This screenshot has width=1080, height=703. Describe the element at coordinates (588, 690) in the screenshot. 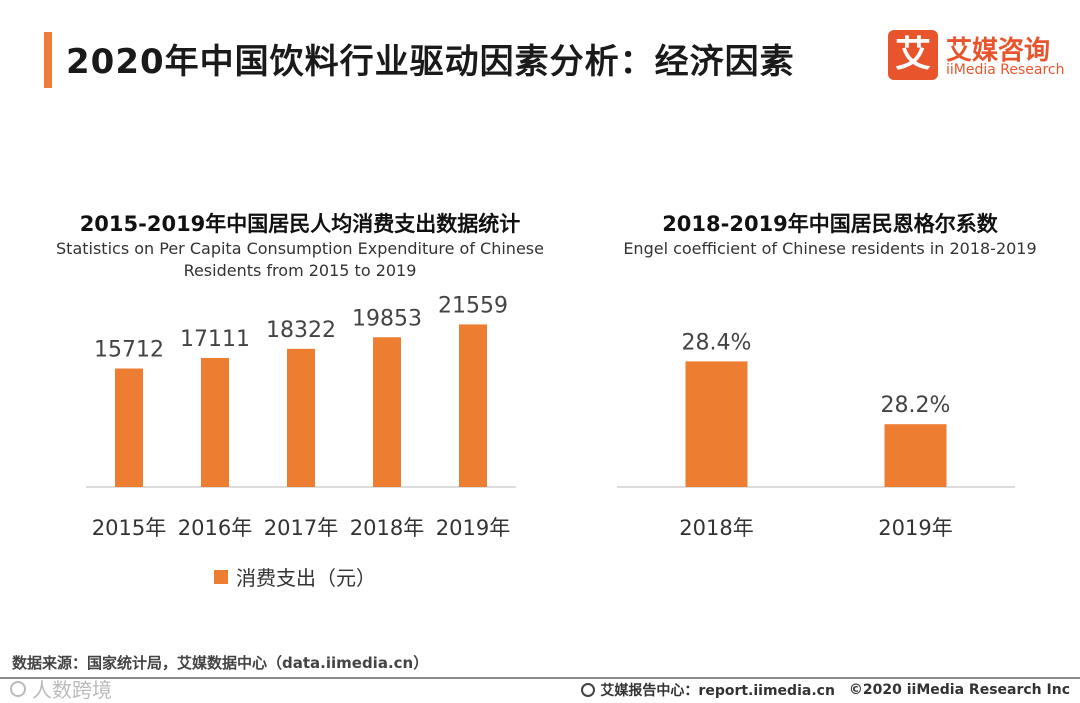

I see `globe-icon` at that location.